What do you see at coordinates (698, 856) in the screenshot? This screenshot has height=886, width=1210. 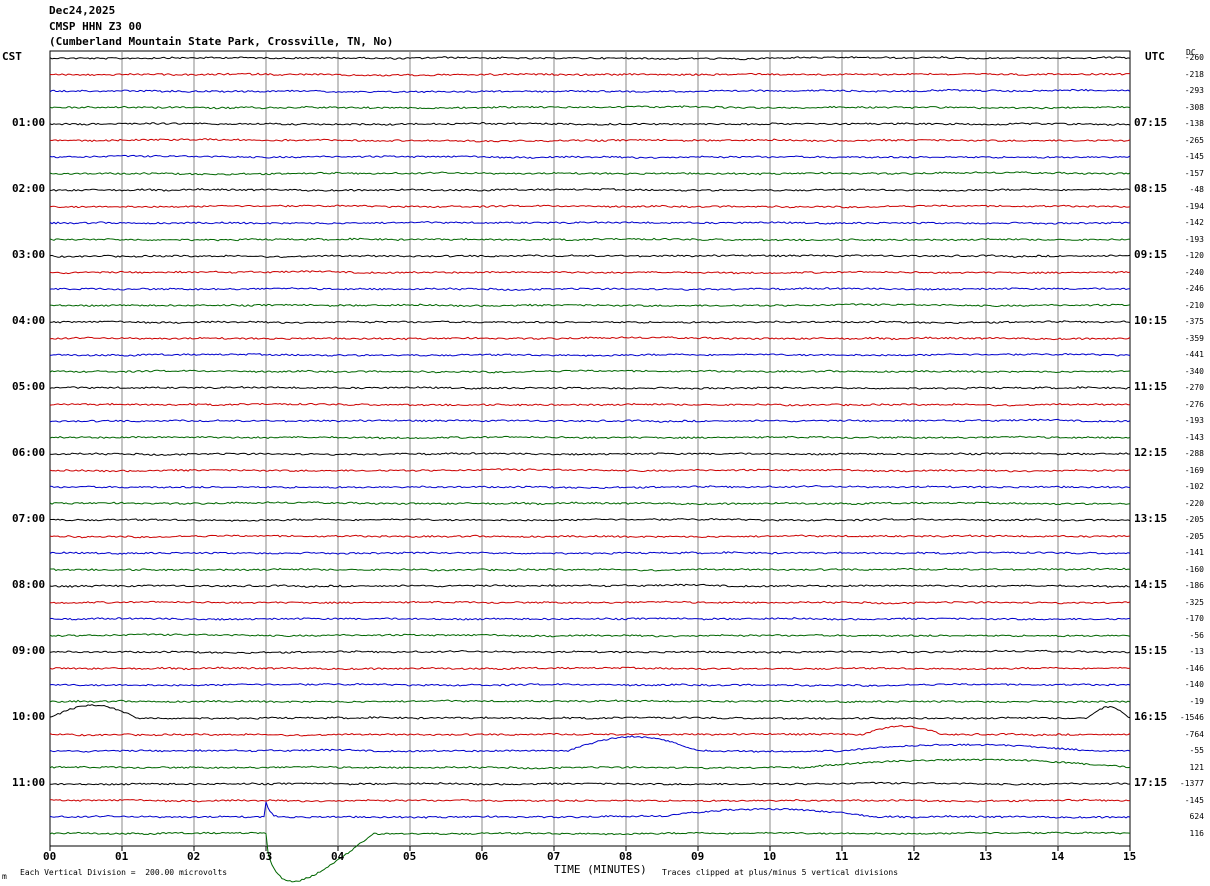 I see `x-tick-label: 09` at bounding box center [698, 856].